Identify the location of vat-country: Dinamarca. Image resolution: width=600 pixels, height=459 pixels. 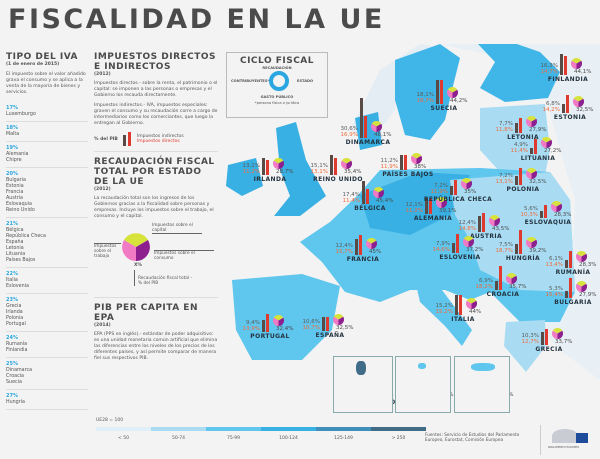
(19, 370).